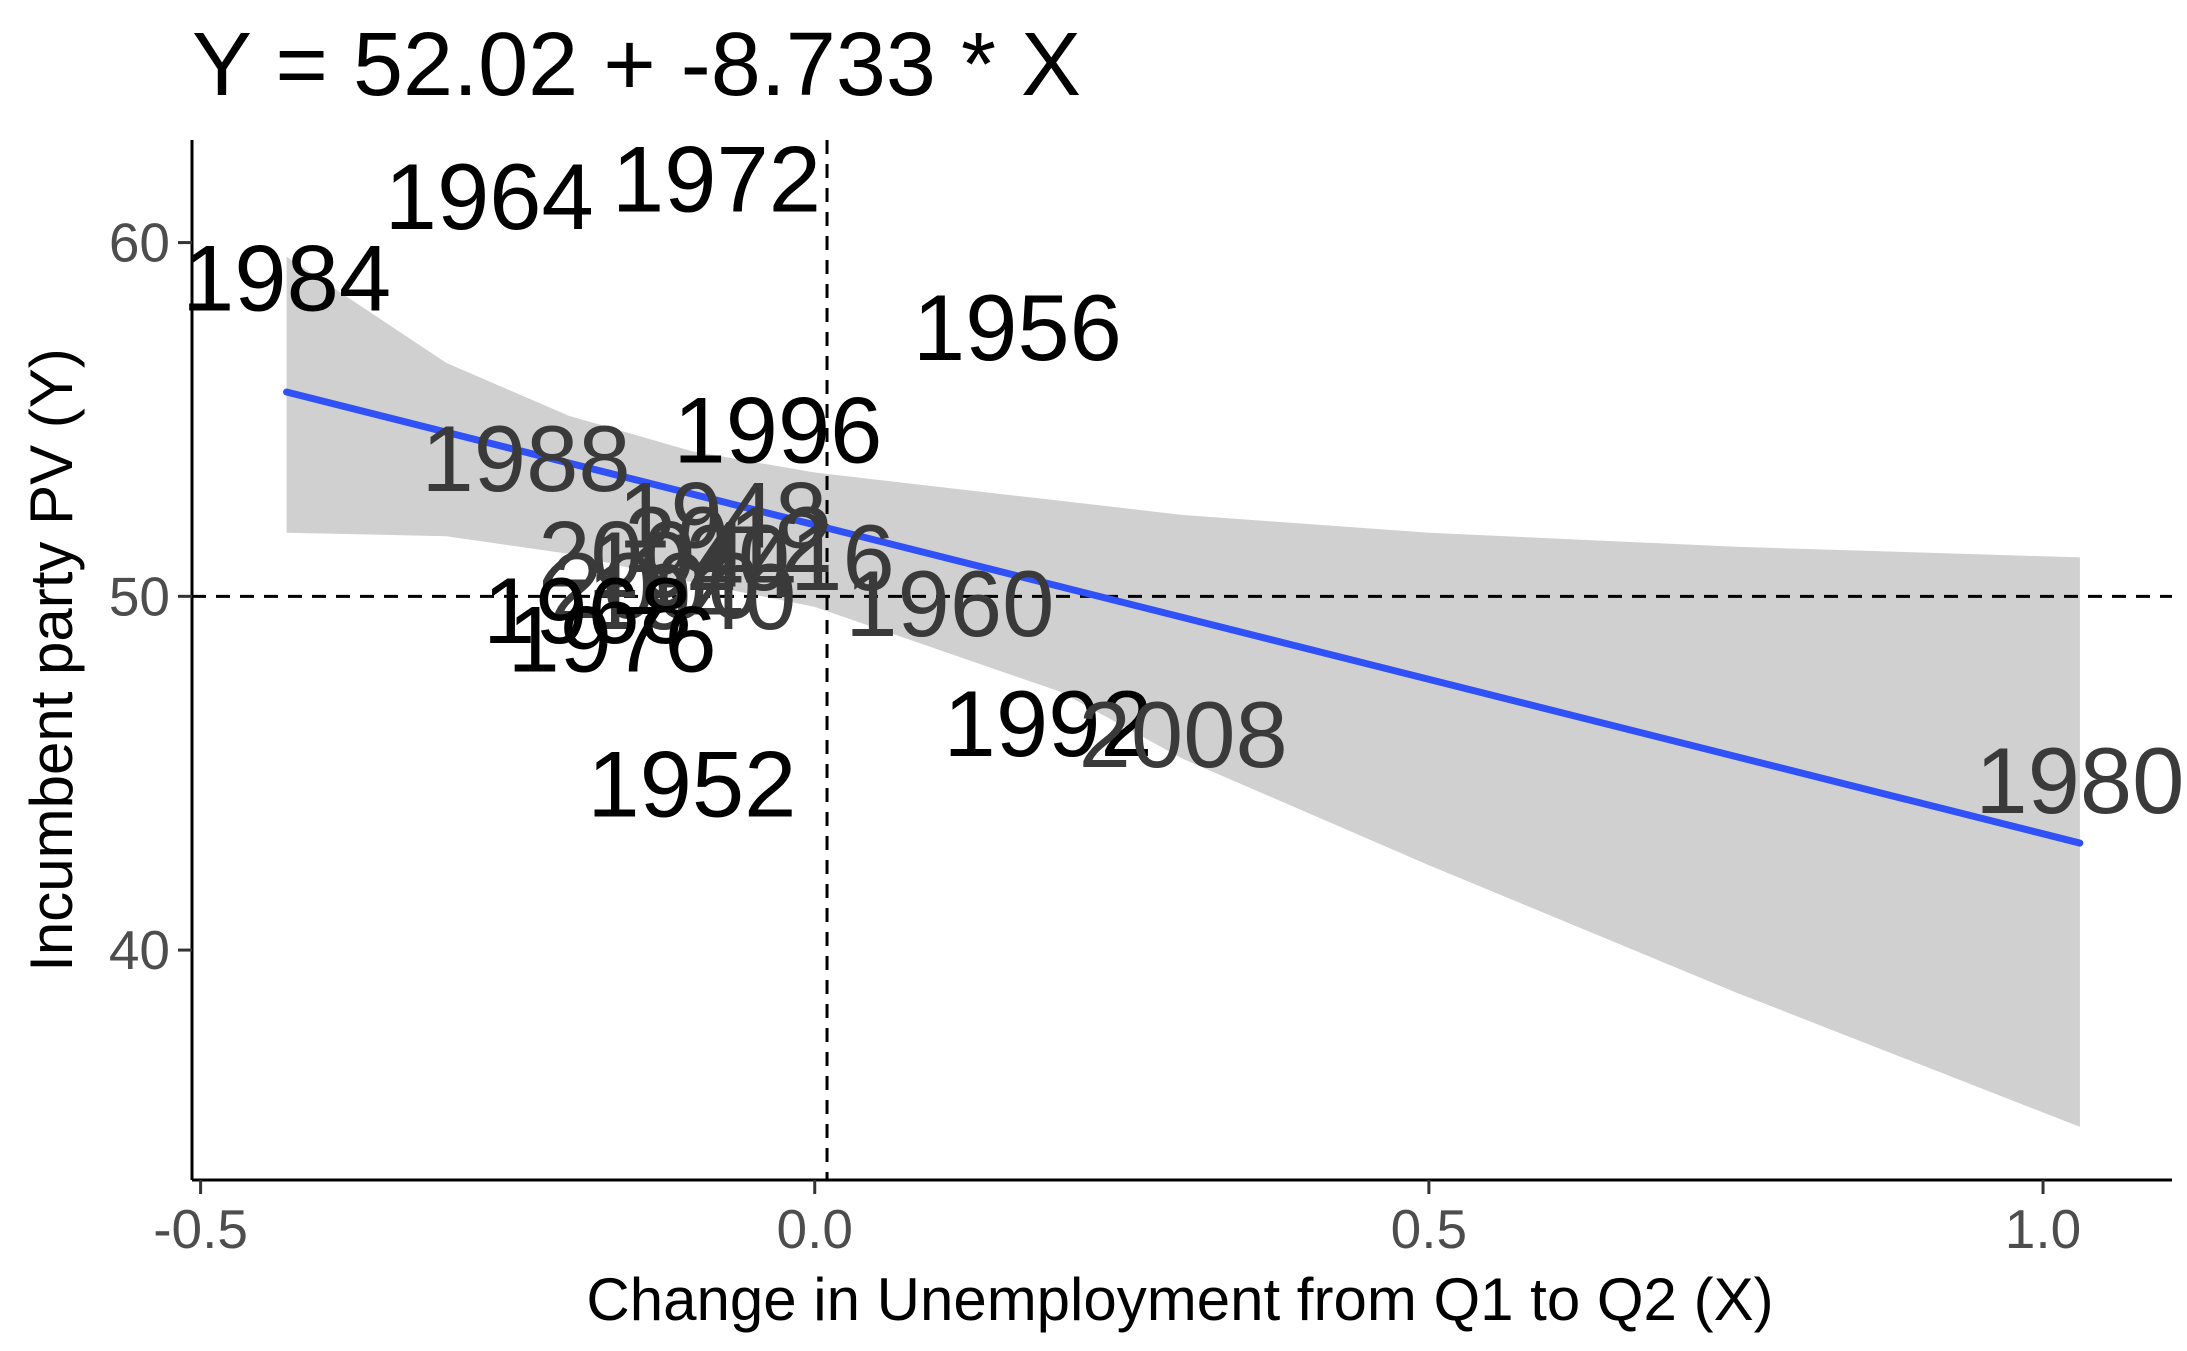  I want to click on point-label-1988: 1988, so click(526, 458).